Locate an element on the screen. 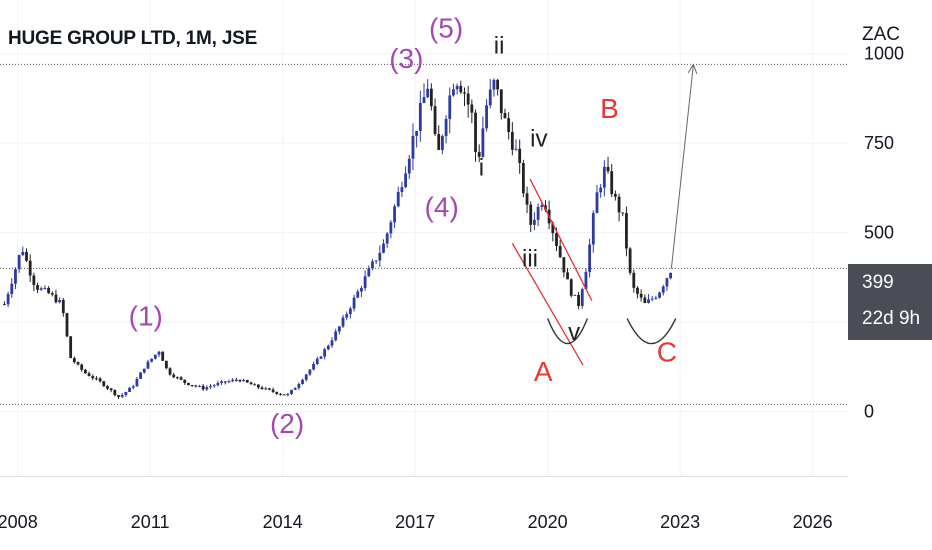  wave-label-corrective: B is located at coordinates (609, 108).